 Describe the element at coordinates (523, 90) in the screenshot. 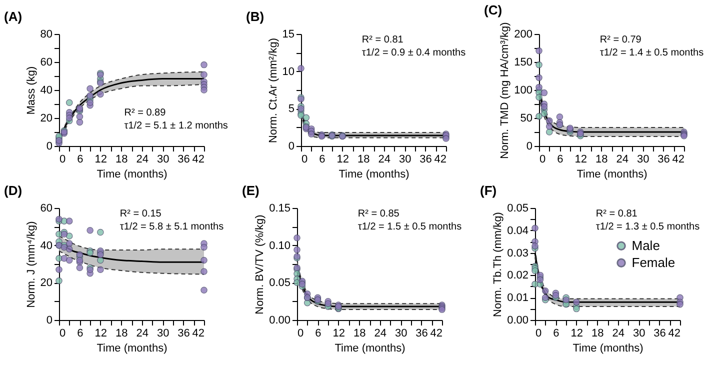

I see `y-tick-label: 100` at that location.